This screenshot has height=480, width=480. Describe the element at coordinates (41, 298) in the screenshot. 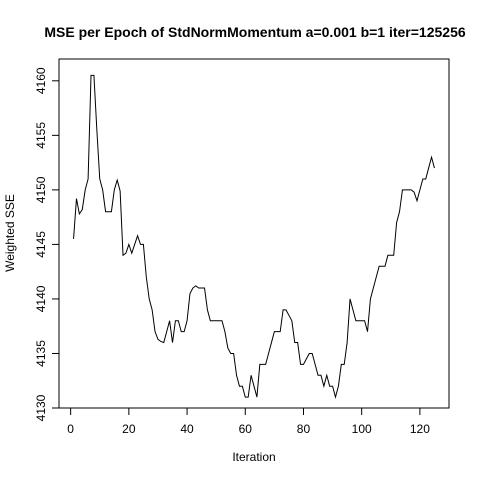

I see `y-tick-label: 4140` at that location.